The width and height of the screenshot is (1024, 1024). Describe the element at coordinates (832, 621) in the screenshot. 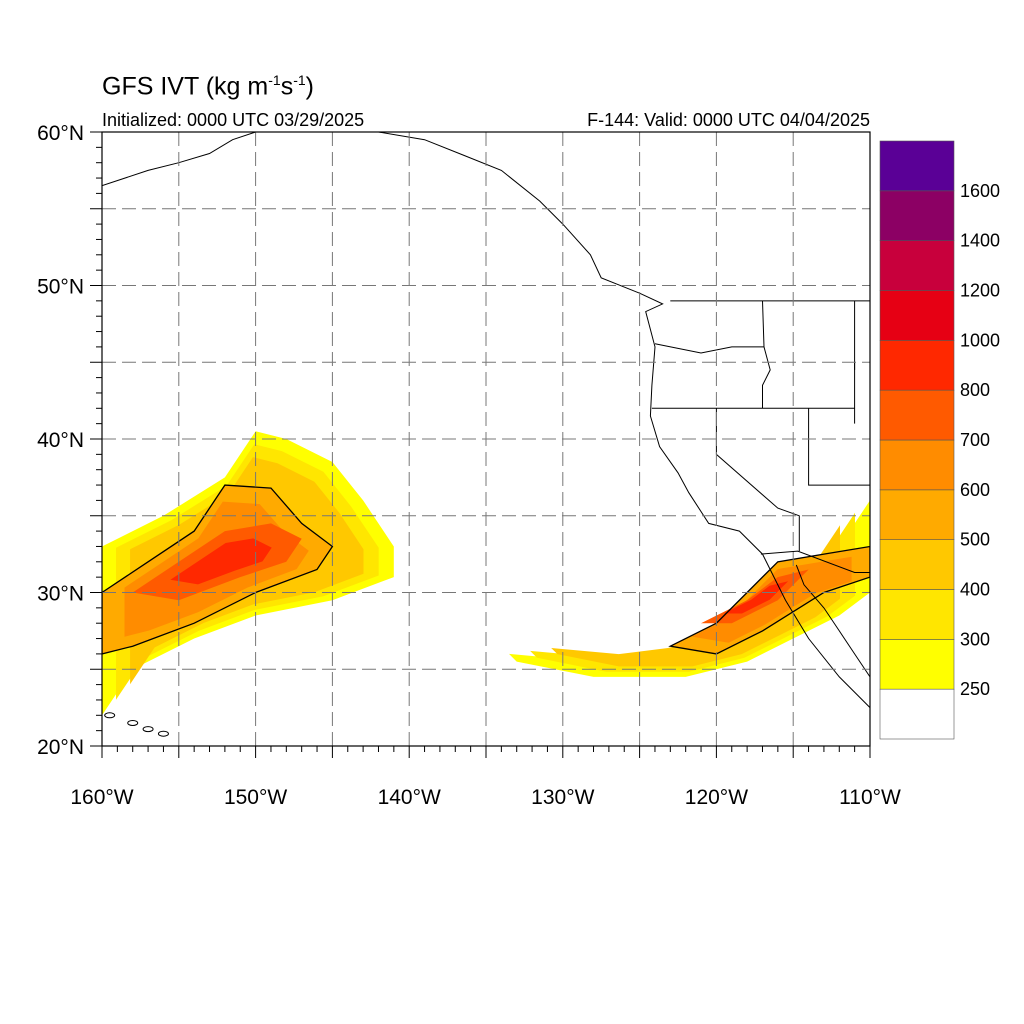

I see `baja-gulf-coastline` at that location.